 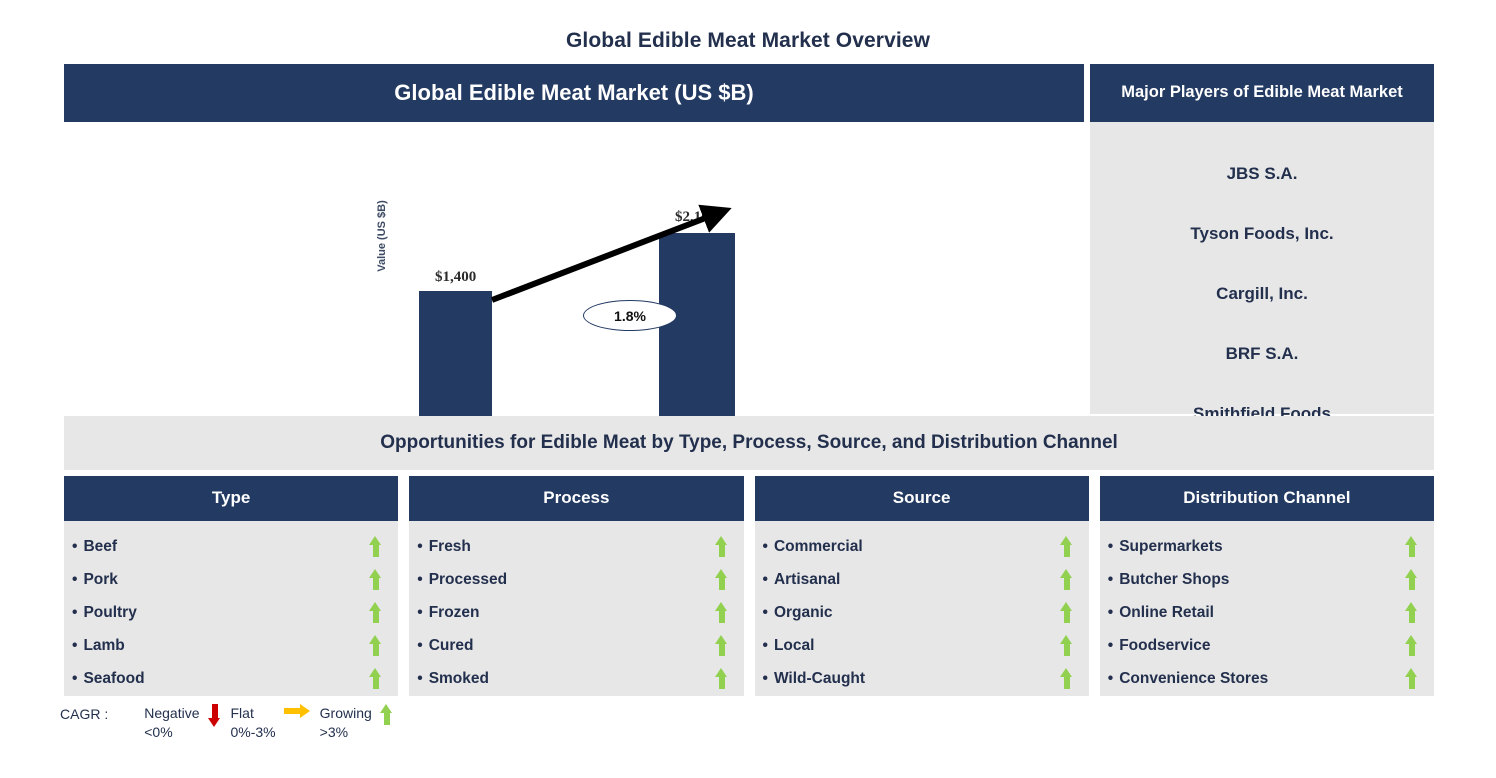 I want to click on item-label: Beef, so click(x=94, y=547).